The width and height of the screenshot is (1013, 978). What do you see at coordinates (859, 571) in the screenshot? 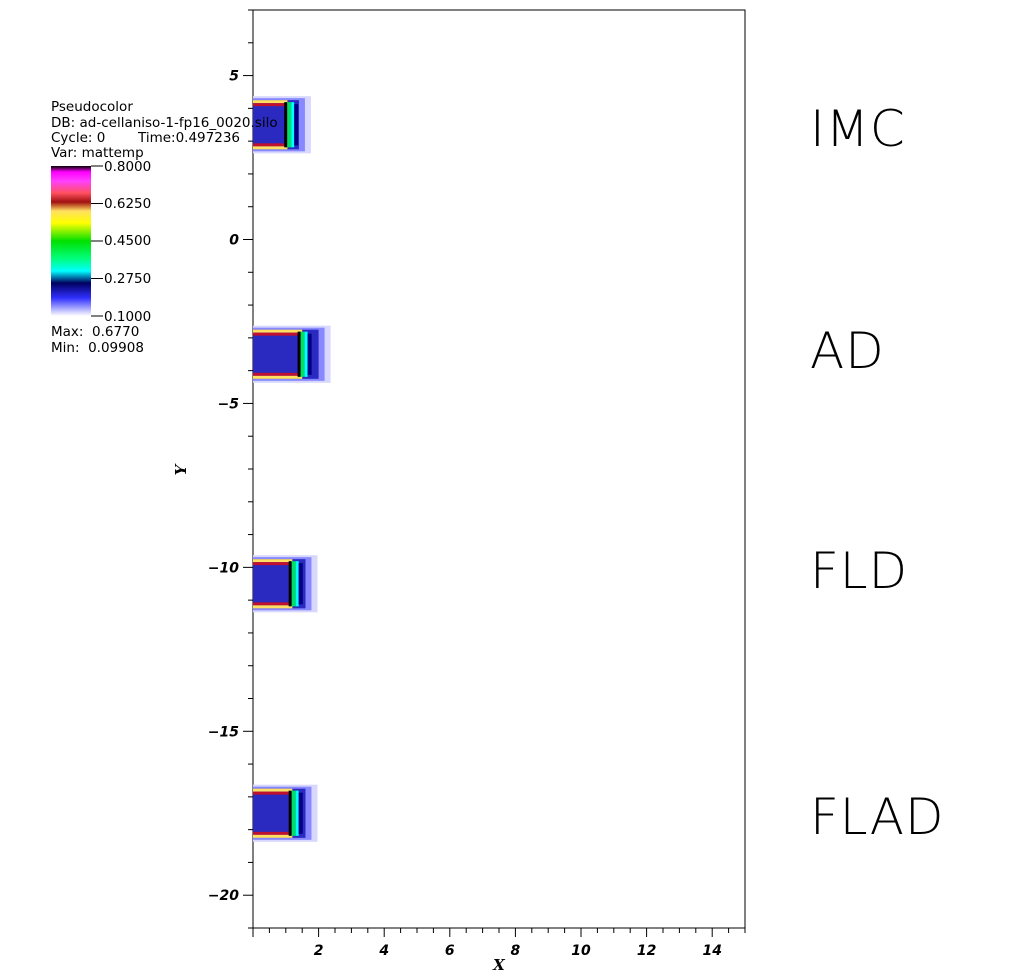
I see `label-fld: FLD` at bounding box center [859, 571].